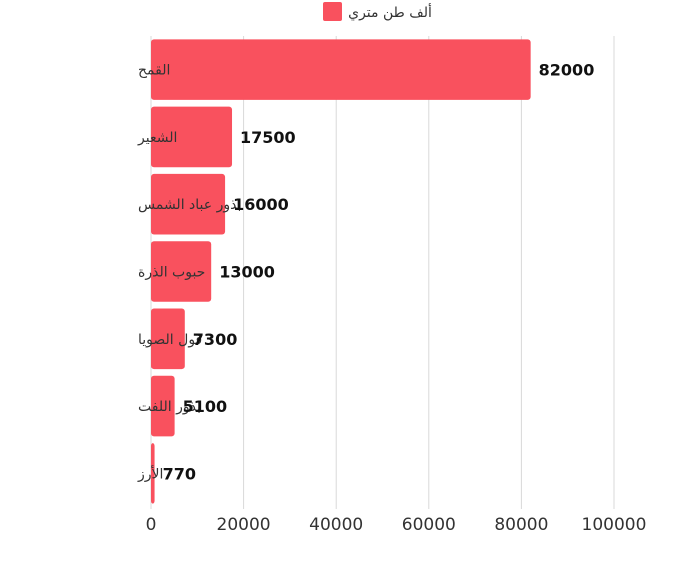  I want to click on value-label: 13000, so click(247, 272).